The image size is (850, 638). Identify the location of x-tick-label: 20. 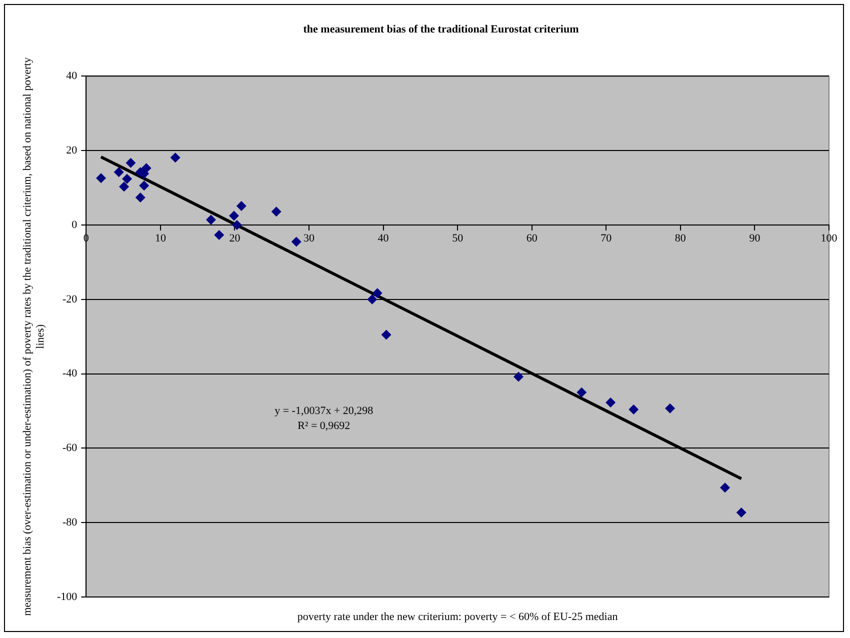
(235, 238).